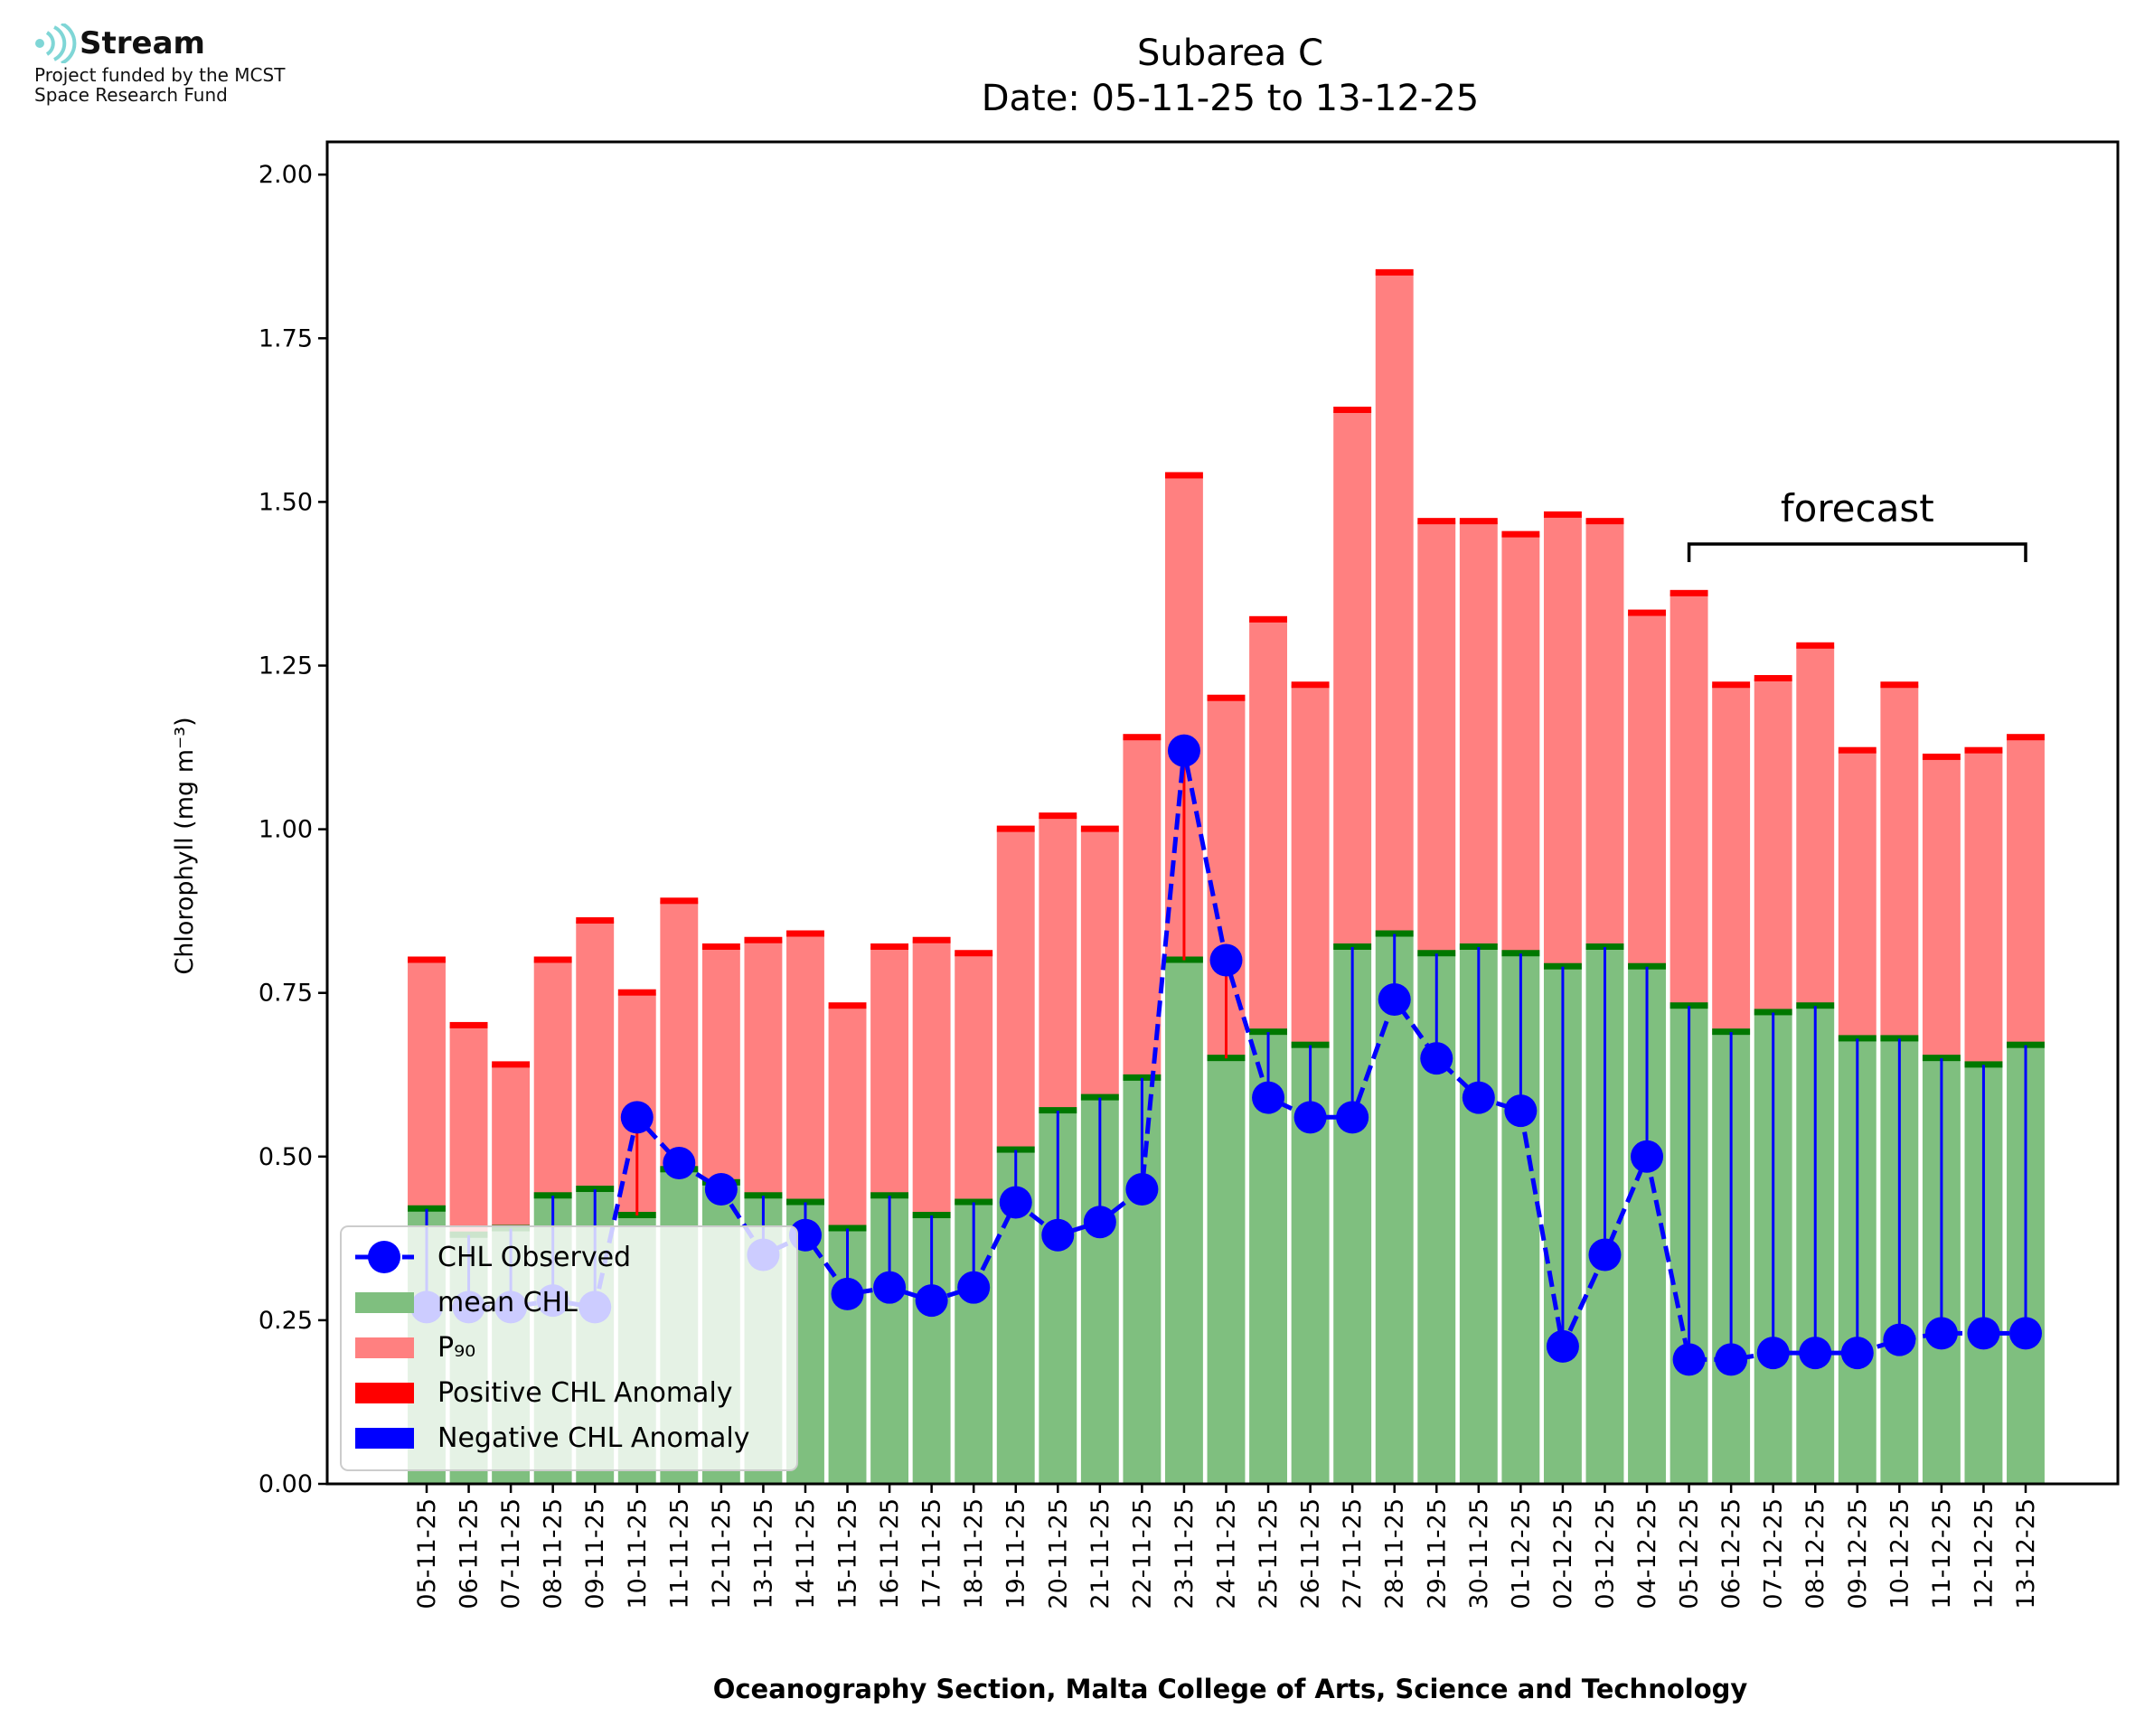 This screenshot has width=2154, height=1736. What do you see at coordinates (427, 1554) in the screenshot?
I see `x-tick-label: 05-11-25` at bounding box center [427, 1554].